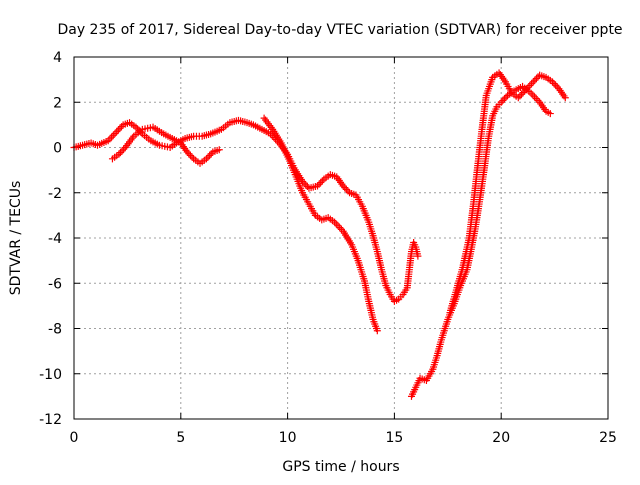 This screenshot has height=485, width=640. What do you see at coordinates (57, 149) in the screenshot?
I see `y-tick-label: 0` at bounding box center [57, 149].